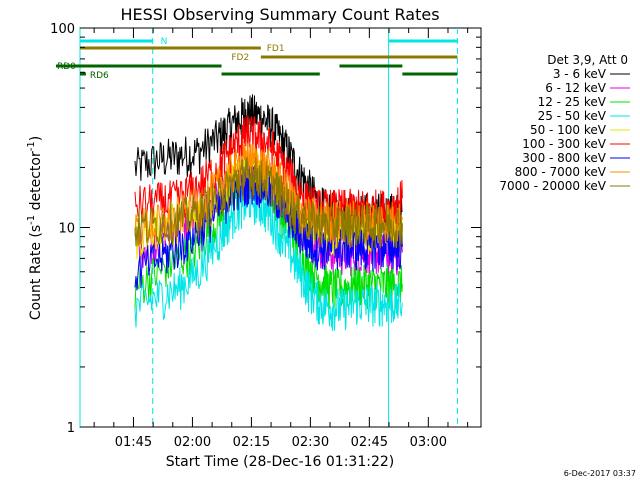  I want to click on x-tick-label-0: 01:45, so click(133, 442).